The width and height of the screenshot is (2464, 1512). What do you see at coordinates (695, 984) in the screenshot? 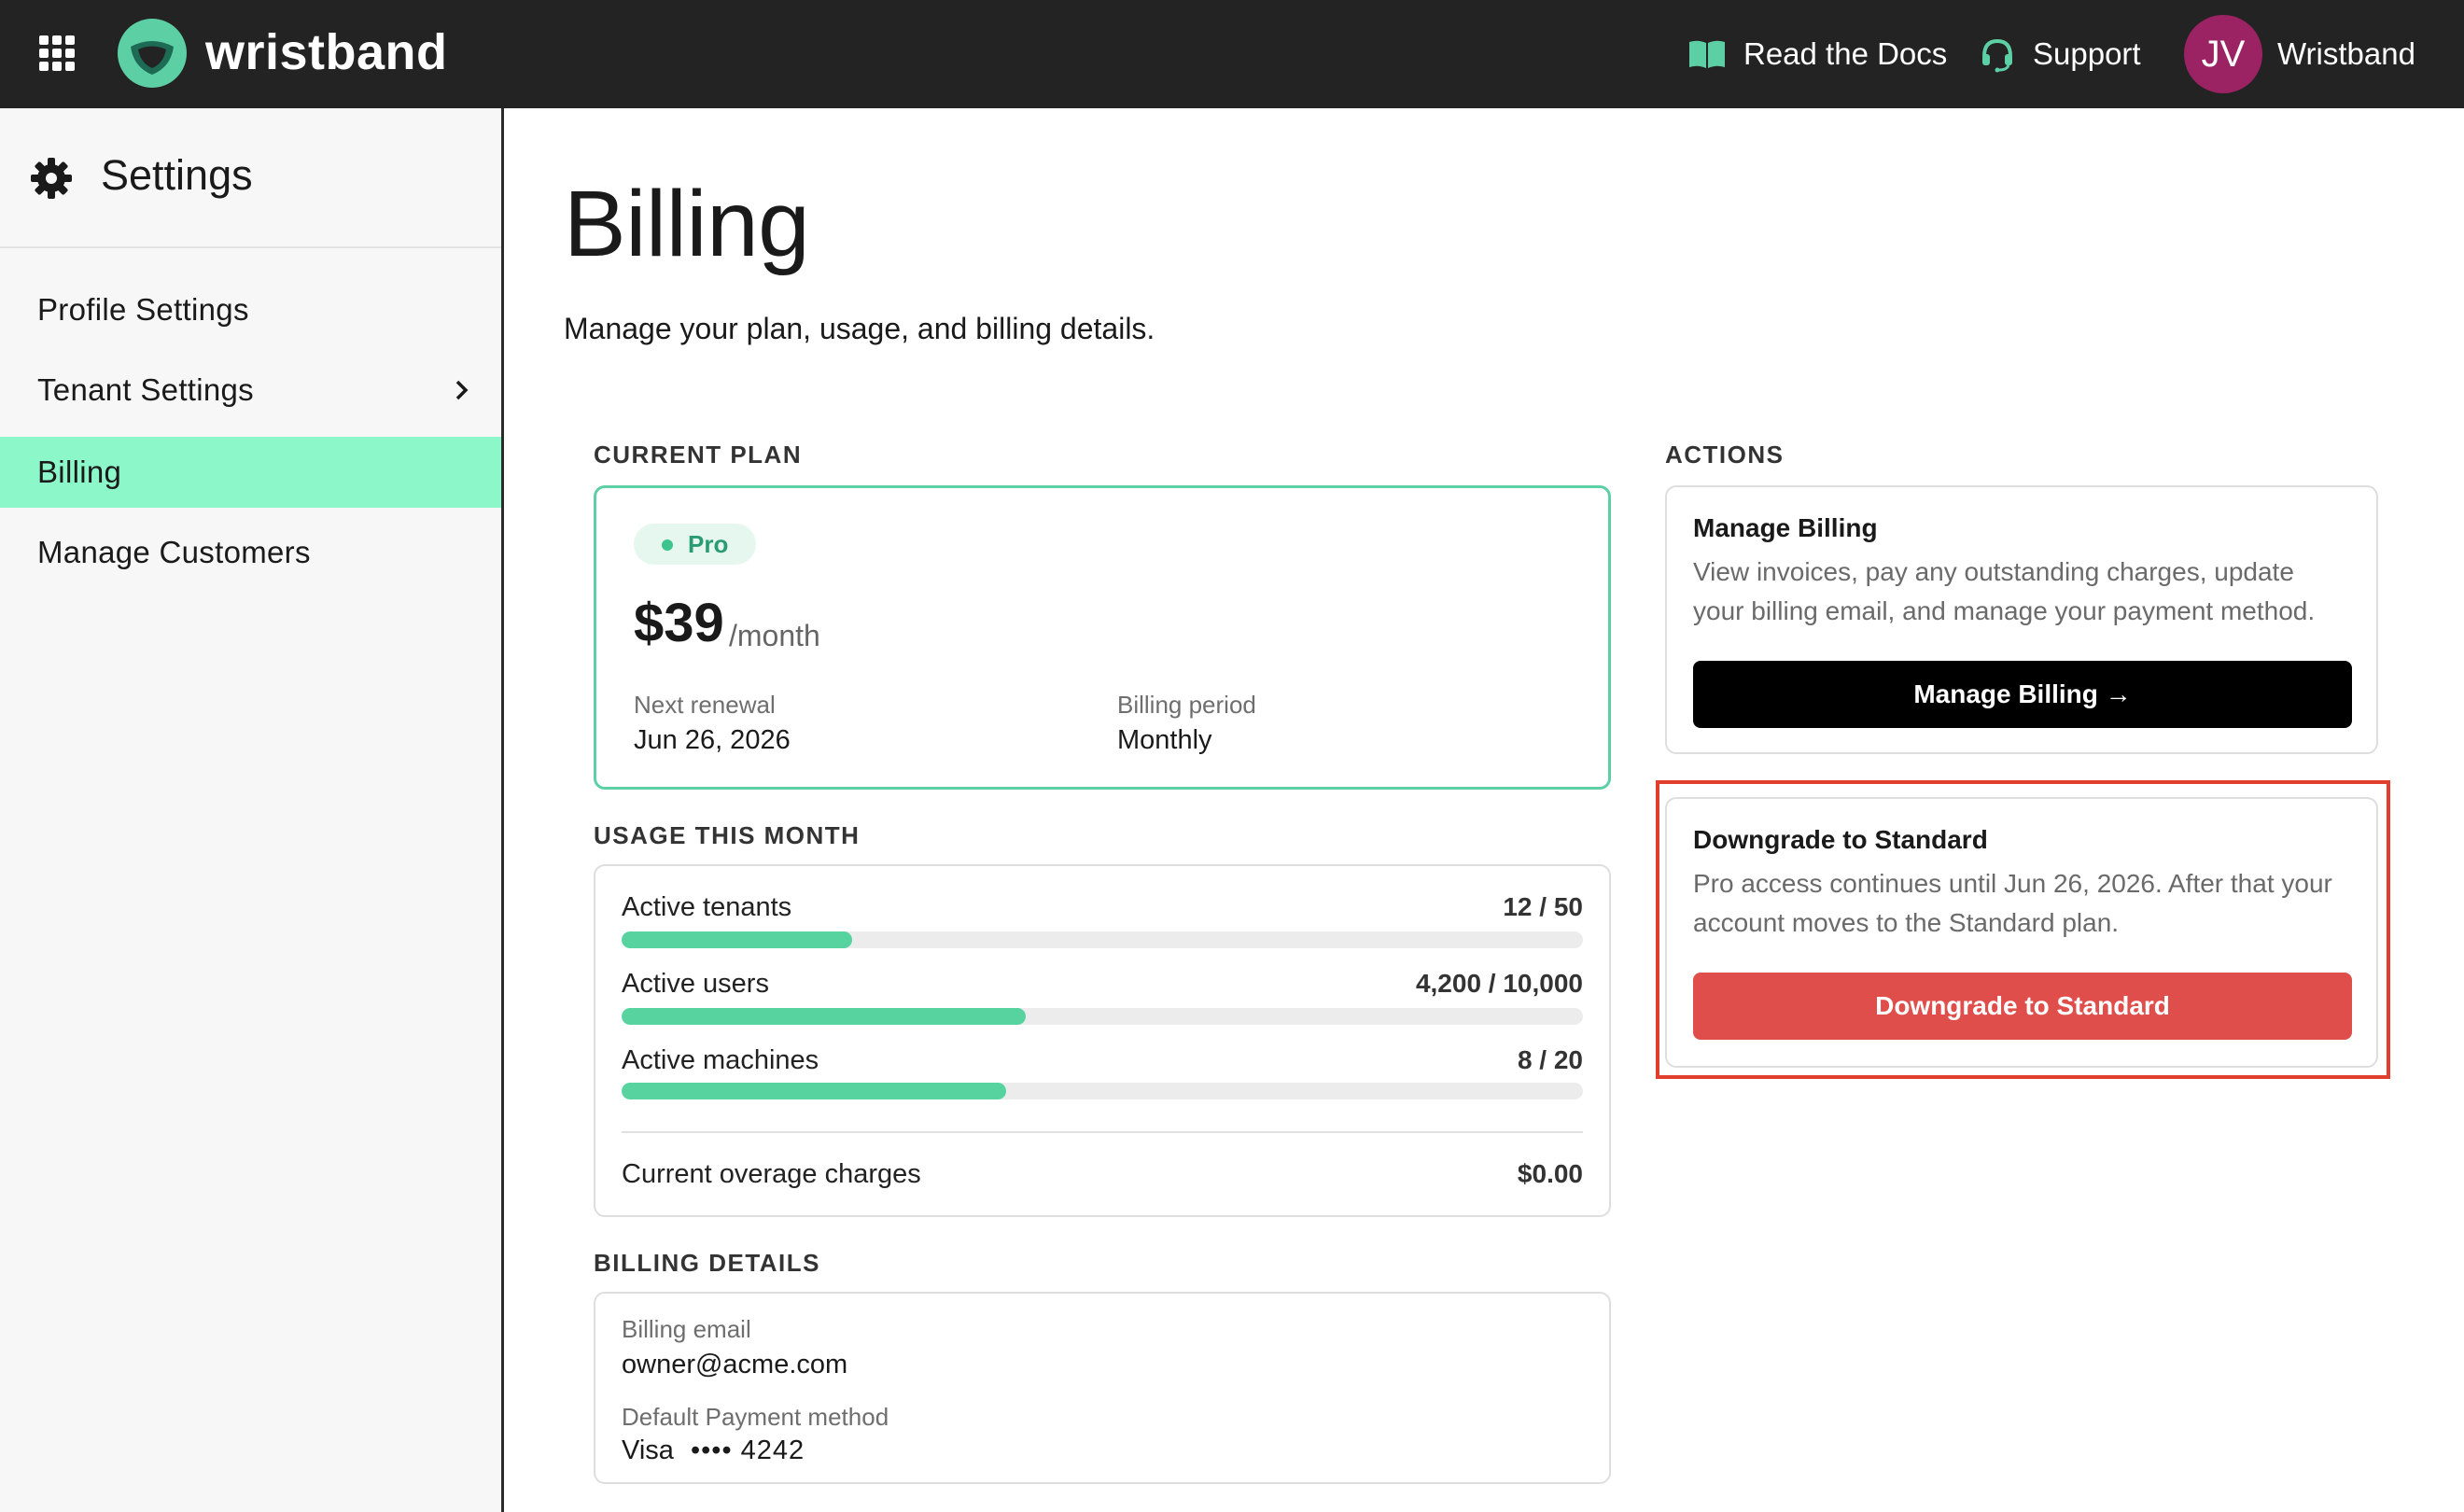
I see `usage-label-users: Active users` at bounding box center [695, 984].